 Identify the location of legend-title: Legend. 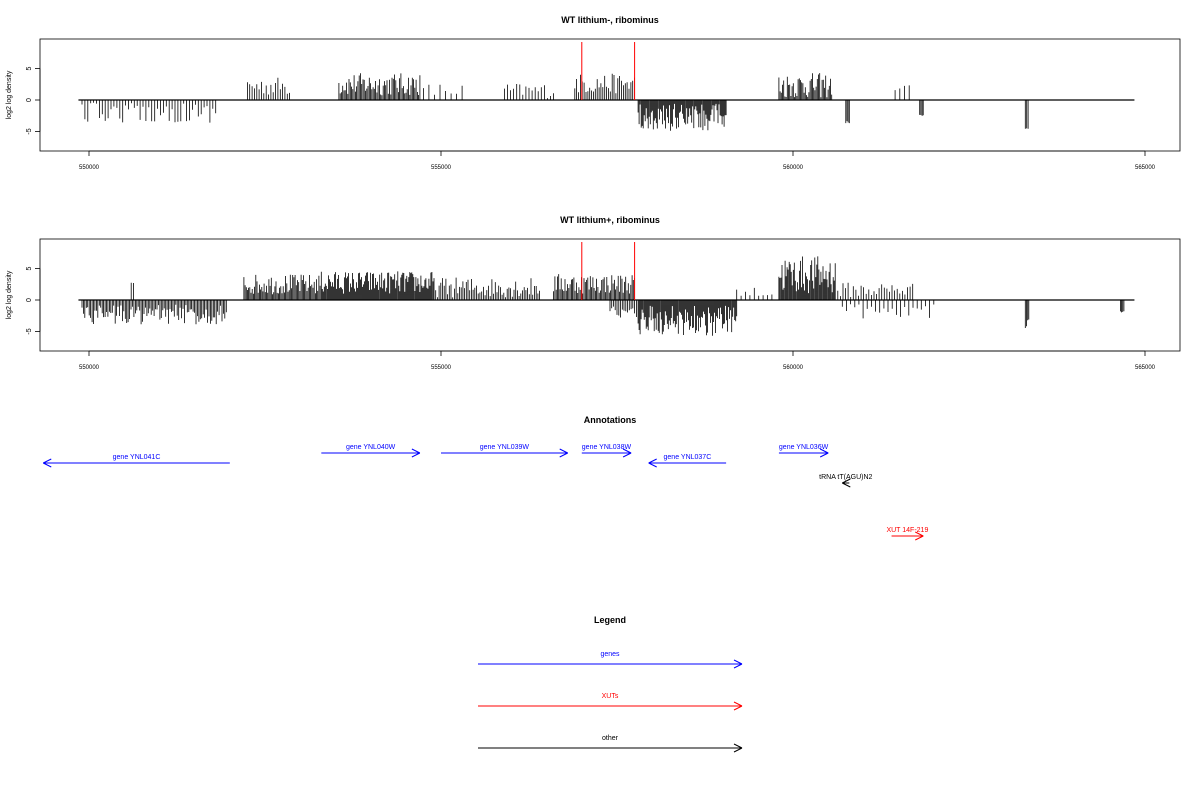
(610, 620).